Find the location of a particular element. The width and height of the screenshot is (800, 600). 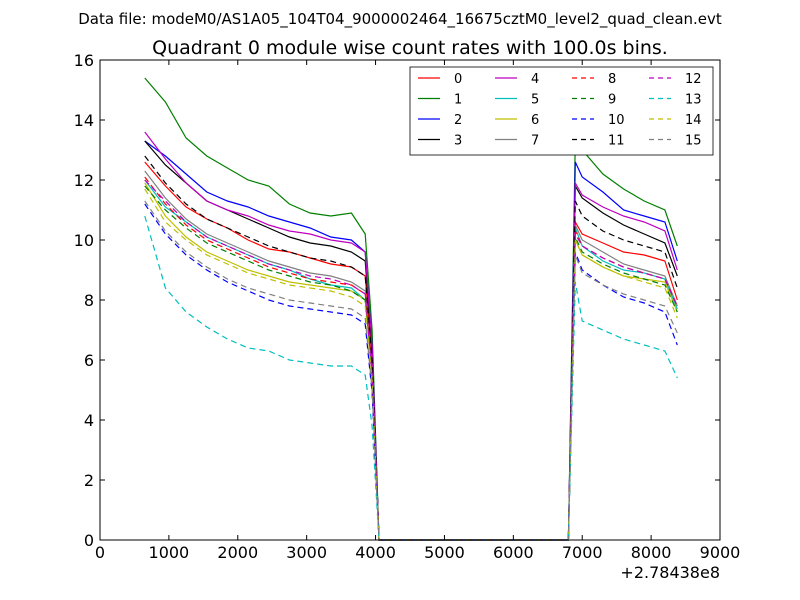

legend-label-6: 6 is located at coordinates (535, 120).